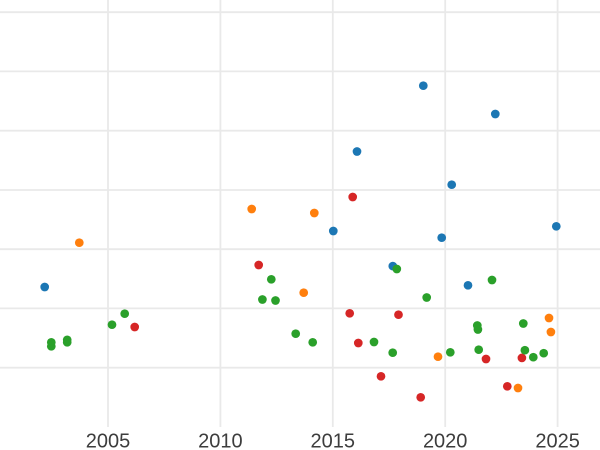  Describe the element at coordinates (445, 440) in the screenshot. I see `svg-text: 2020` at that location.